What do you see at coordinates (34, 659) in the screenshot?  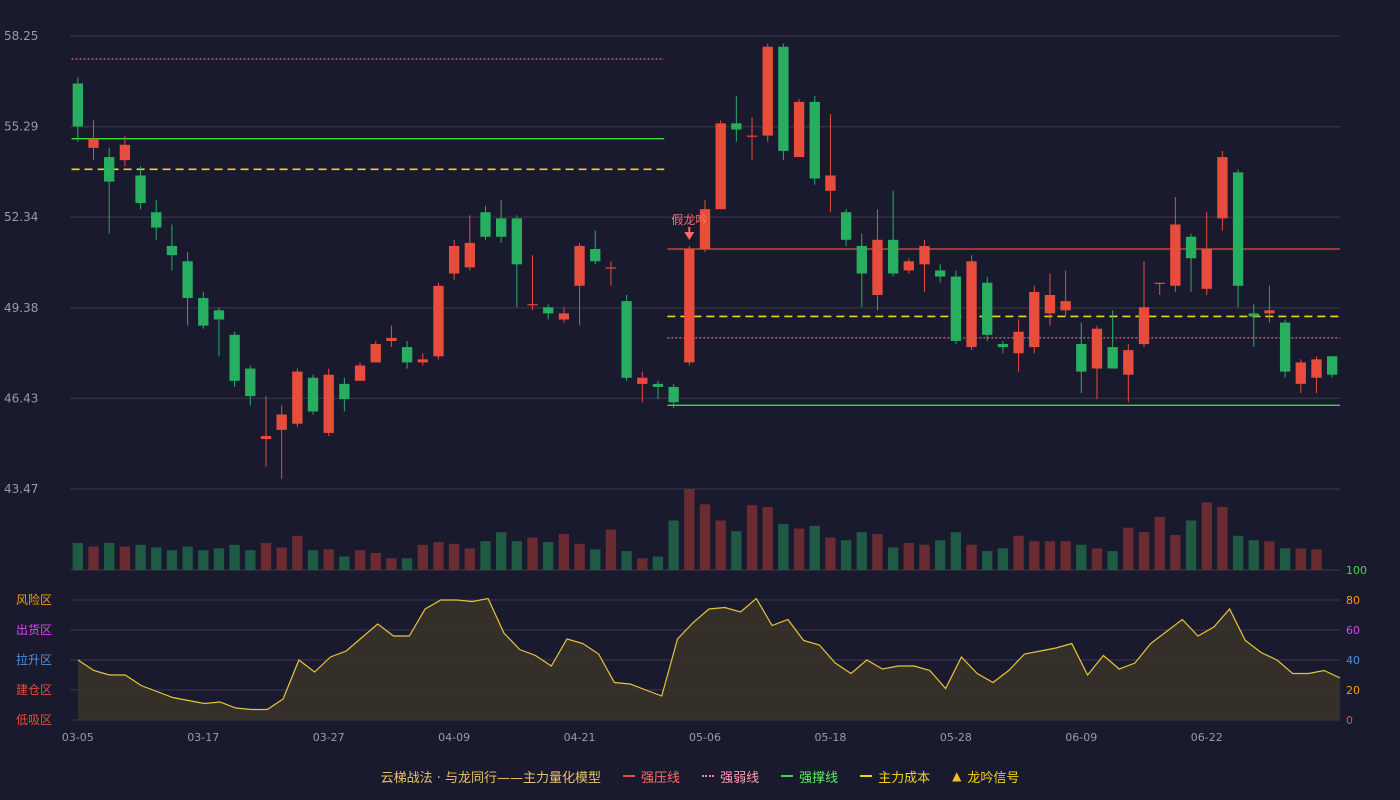 I see `zone-label: 拉升区` at bounding box center [34, 659].